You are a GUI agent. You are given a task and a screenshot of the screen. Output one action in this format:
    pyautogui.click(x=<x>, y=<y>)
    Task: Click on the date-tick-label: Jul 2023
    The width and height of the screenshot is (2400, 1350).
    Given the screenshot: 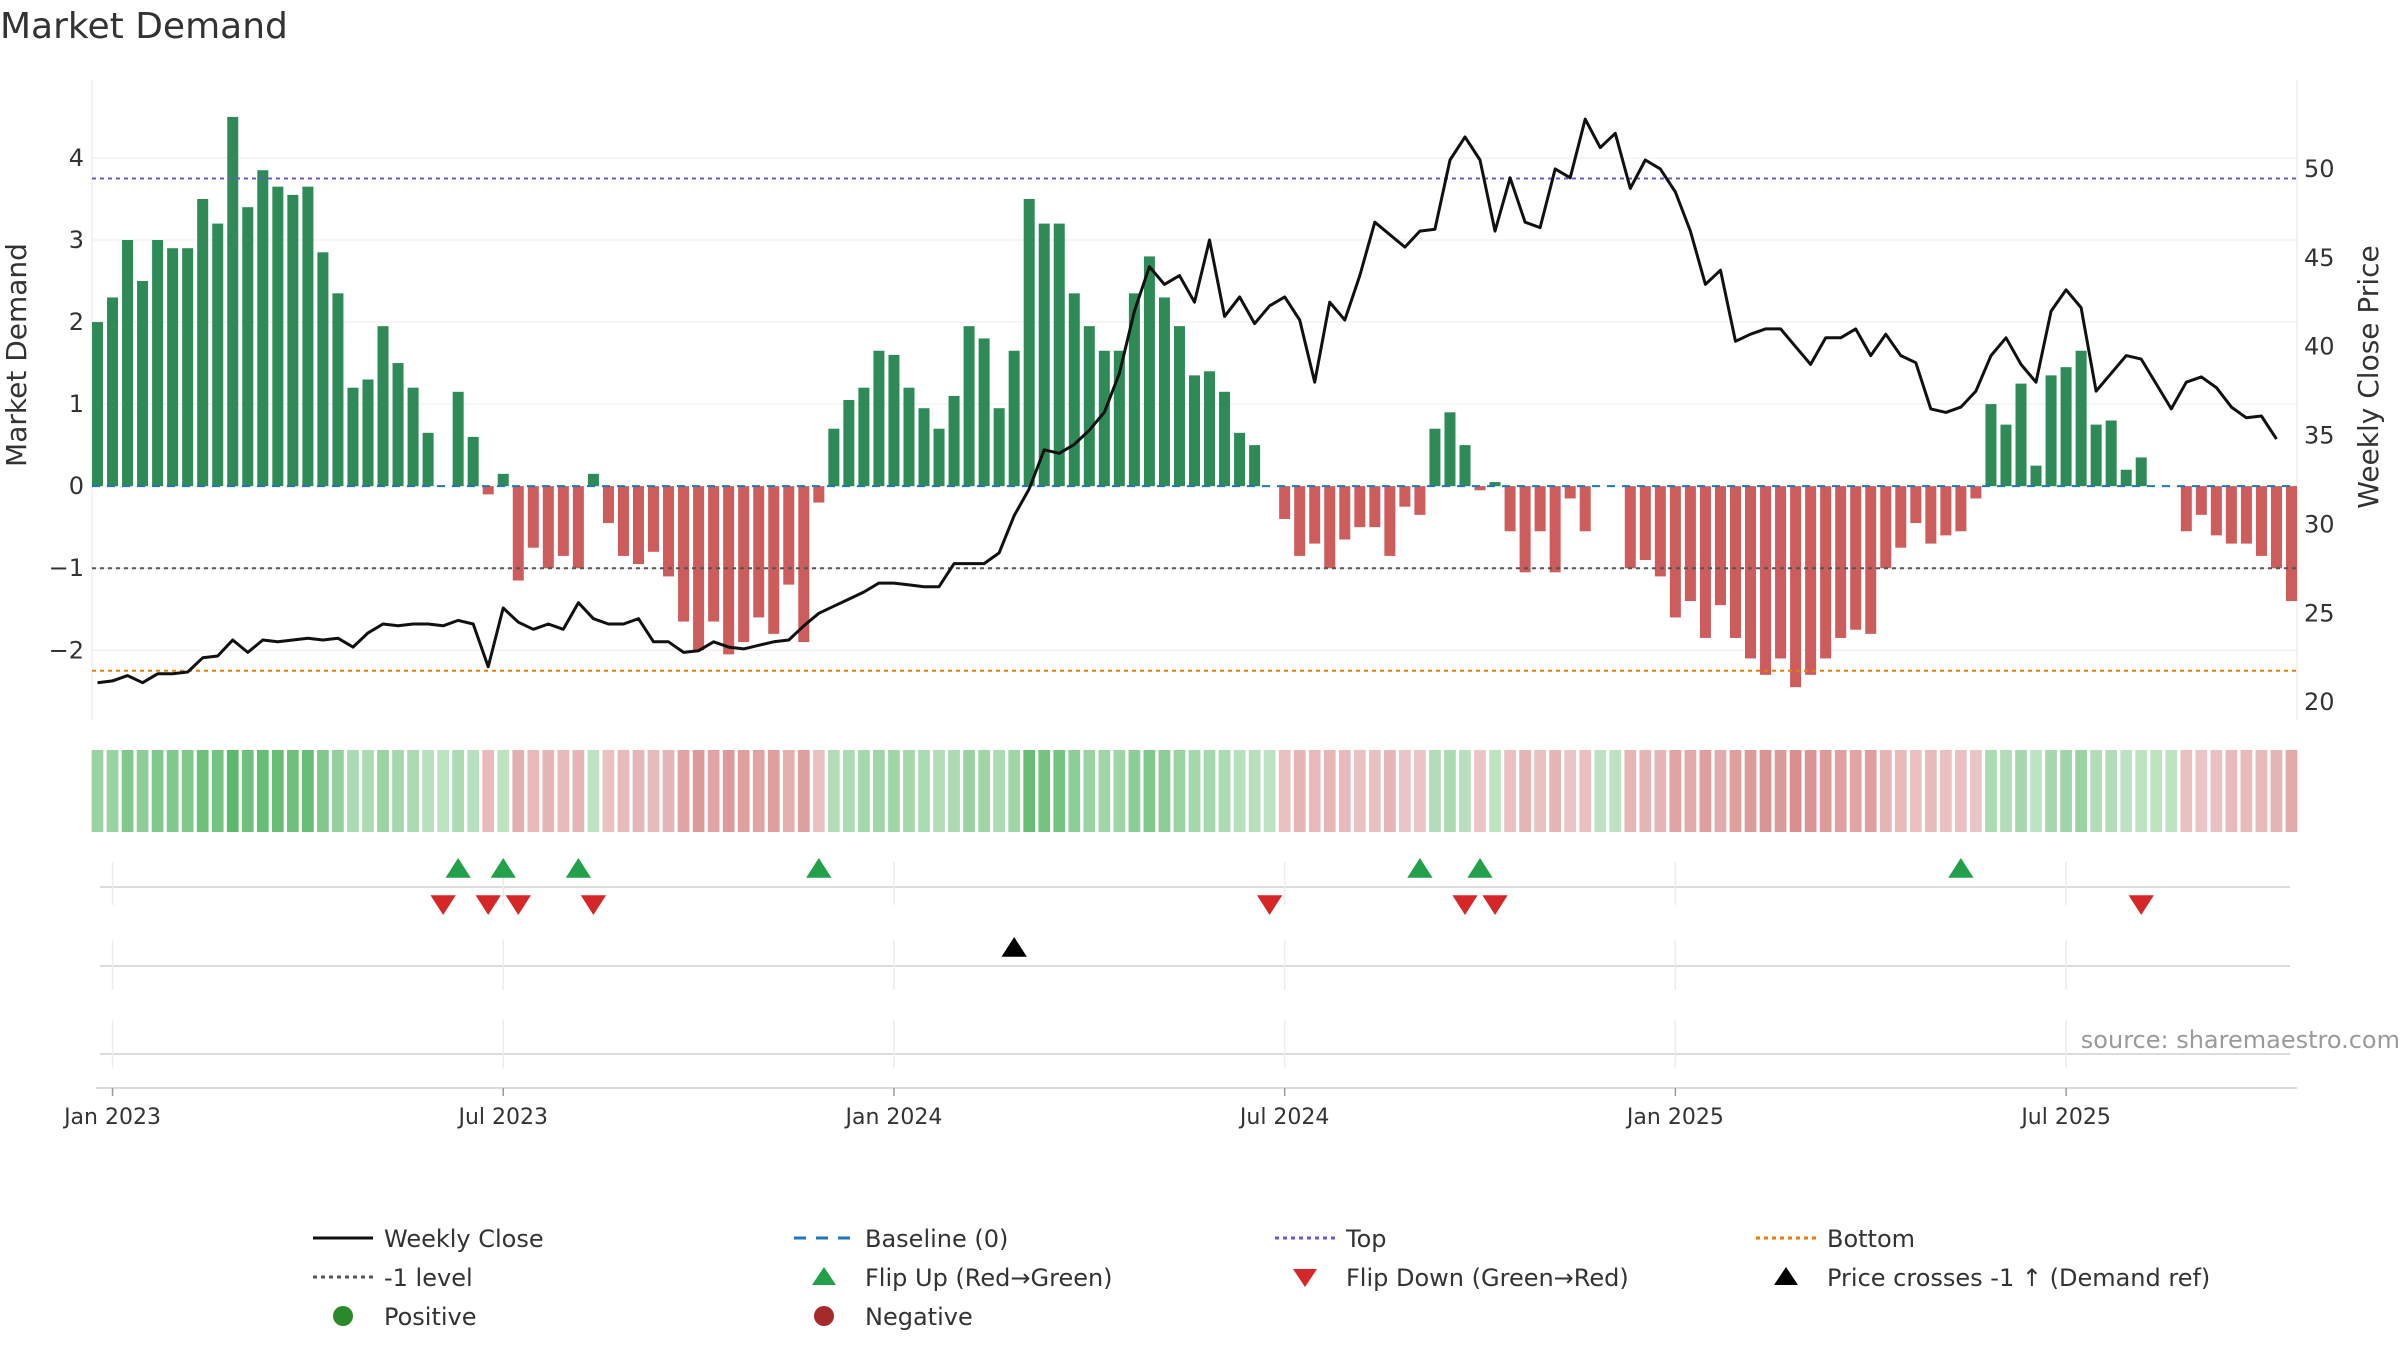 What is the action you would take?
    pyautogui.click(x=502, y=1117)
    